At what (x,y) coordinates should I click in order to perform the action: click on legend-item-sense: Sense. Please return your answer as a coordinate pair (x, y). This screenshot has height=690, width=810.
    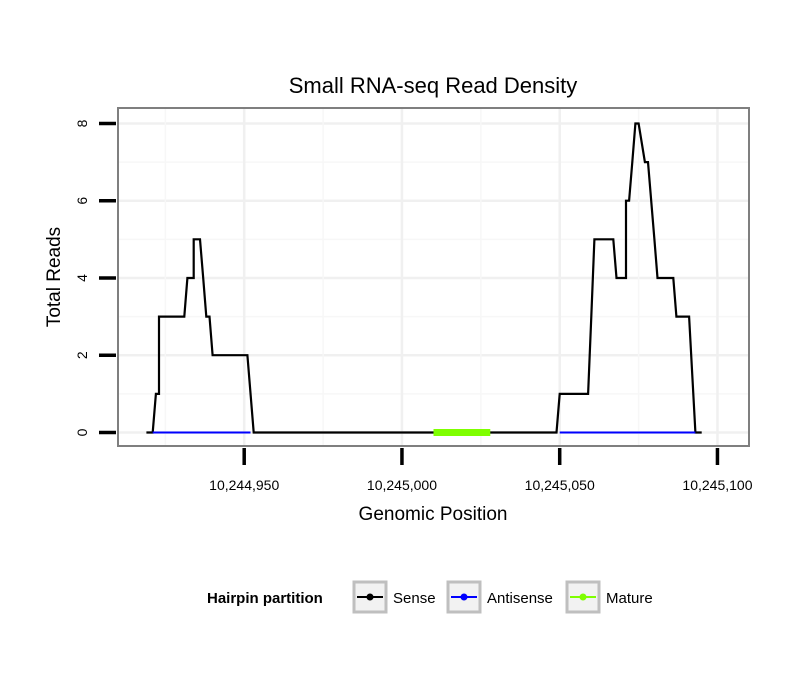
    Looking at the image, I should click on (394, 597).